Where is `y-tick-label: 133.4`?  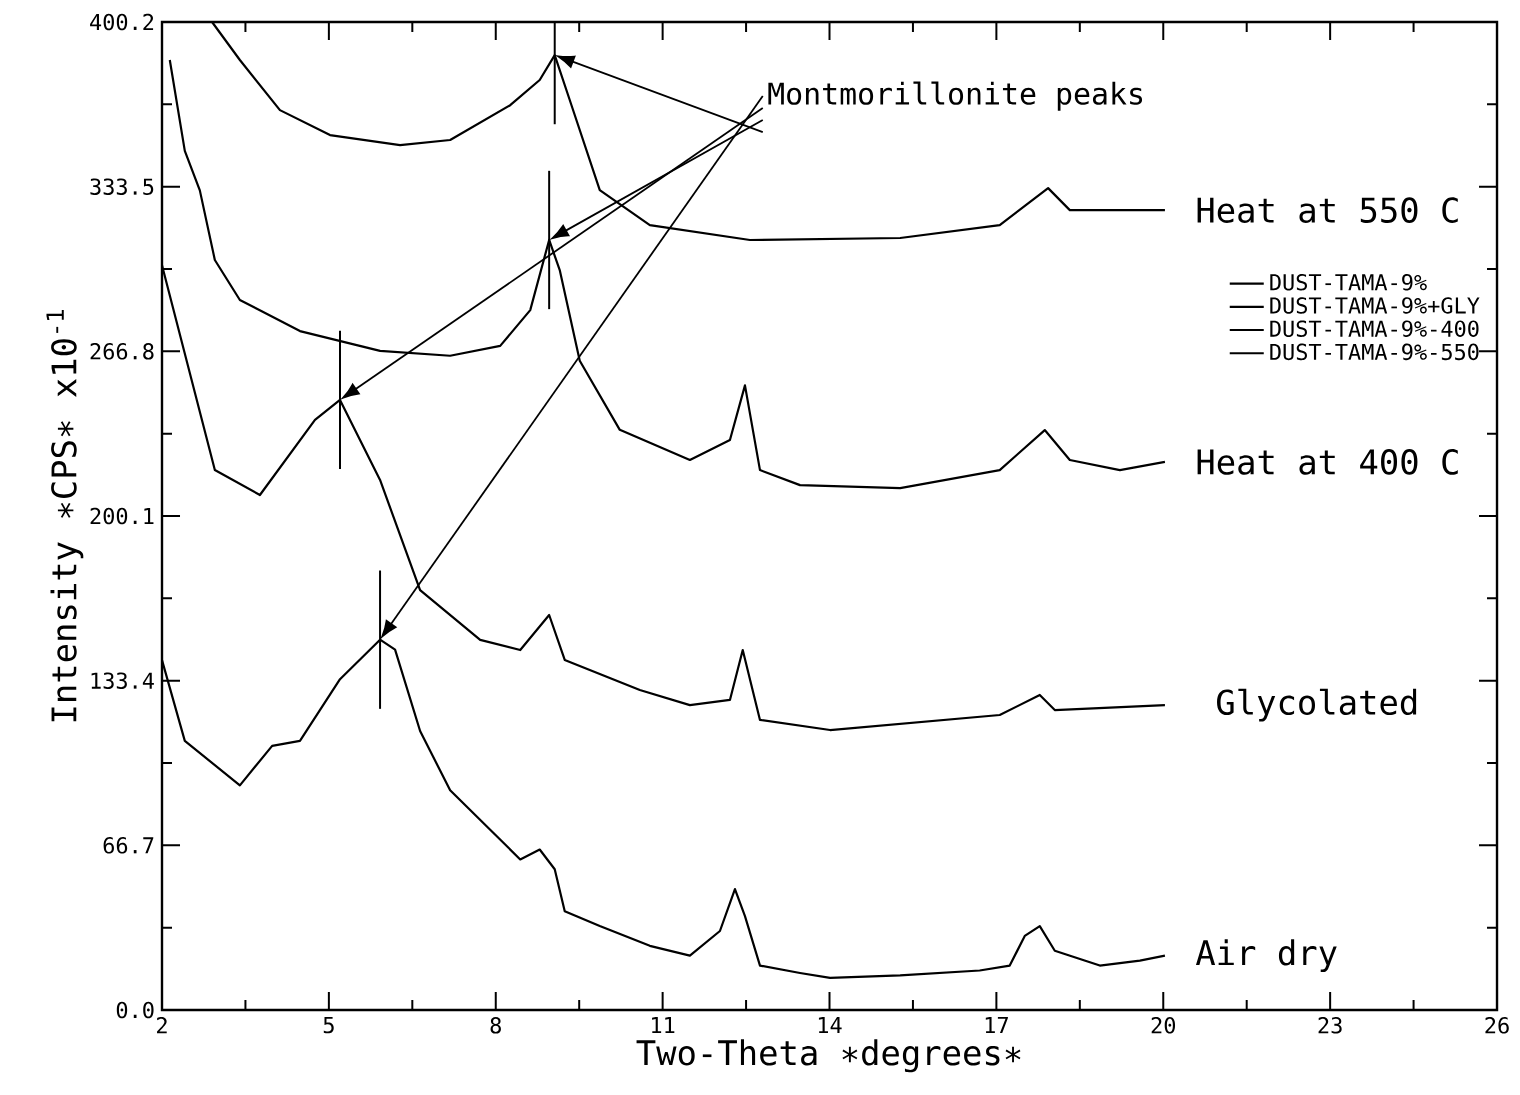
y-tick-label: 133.4 is located at coordinates (122, 680).